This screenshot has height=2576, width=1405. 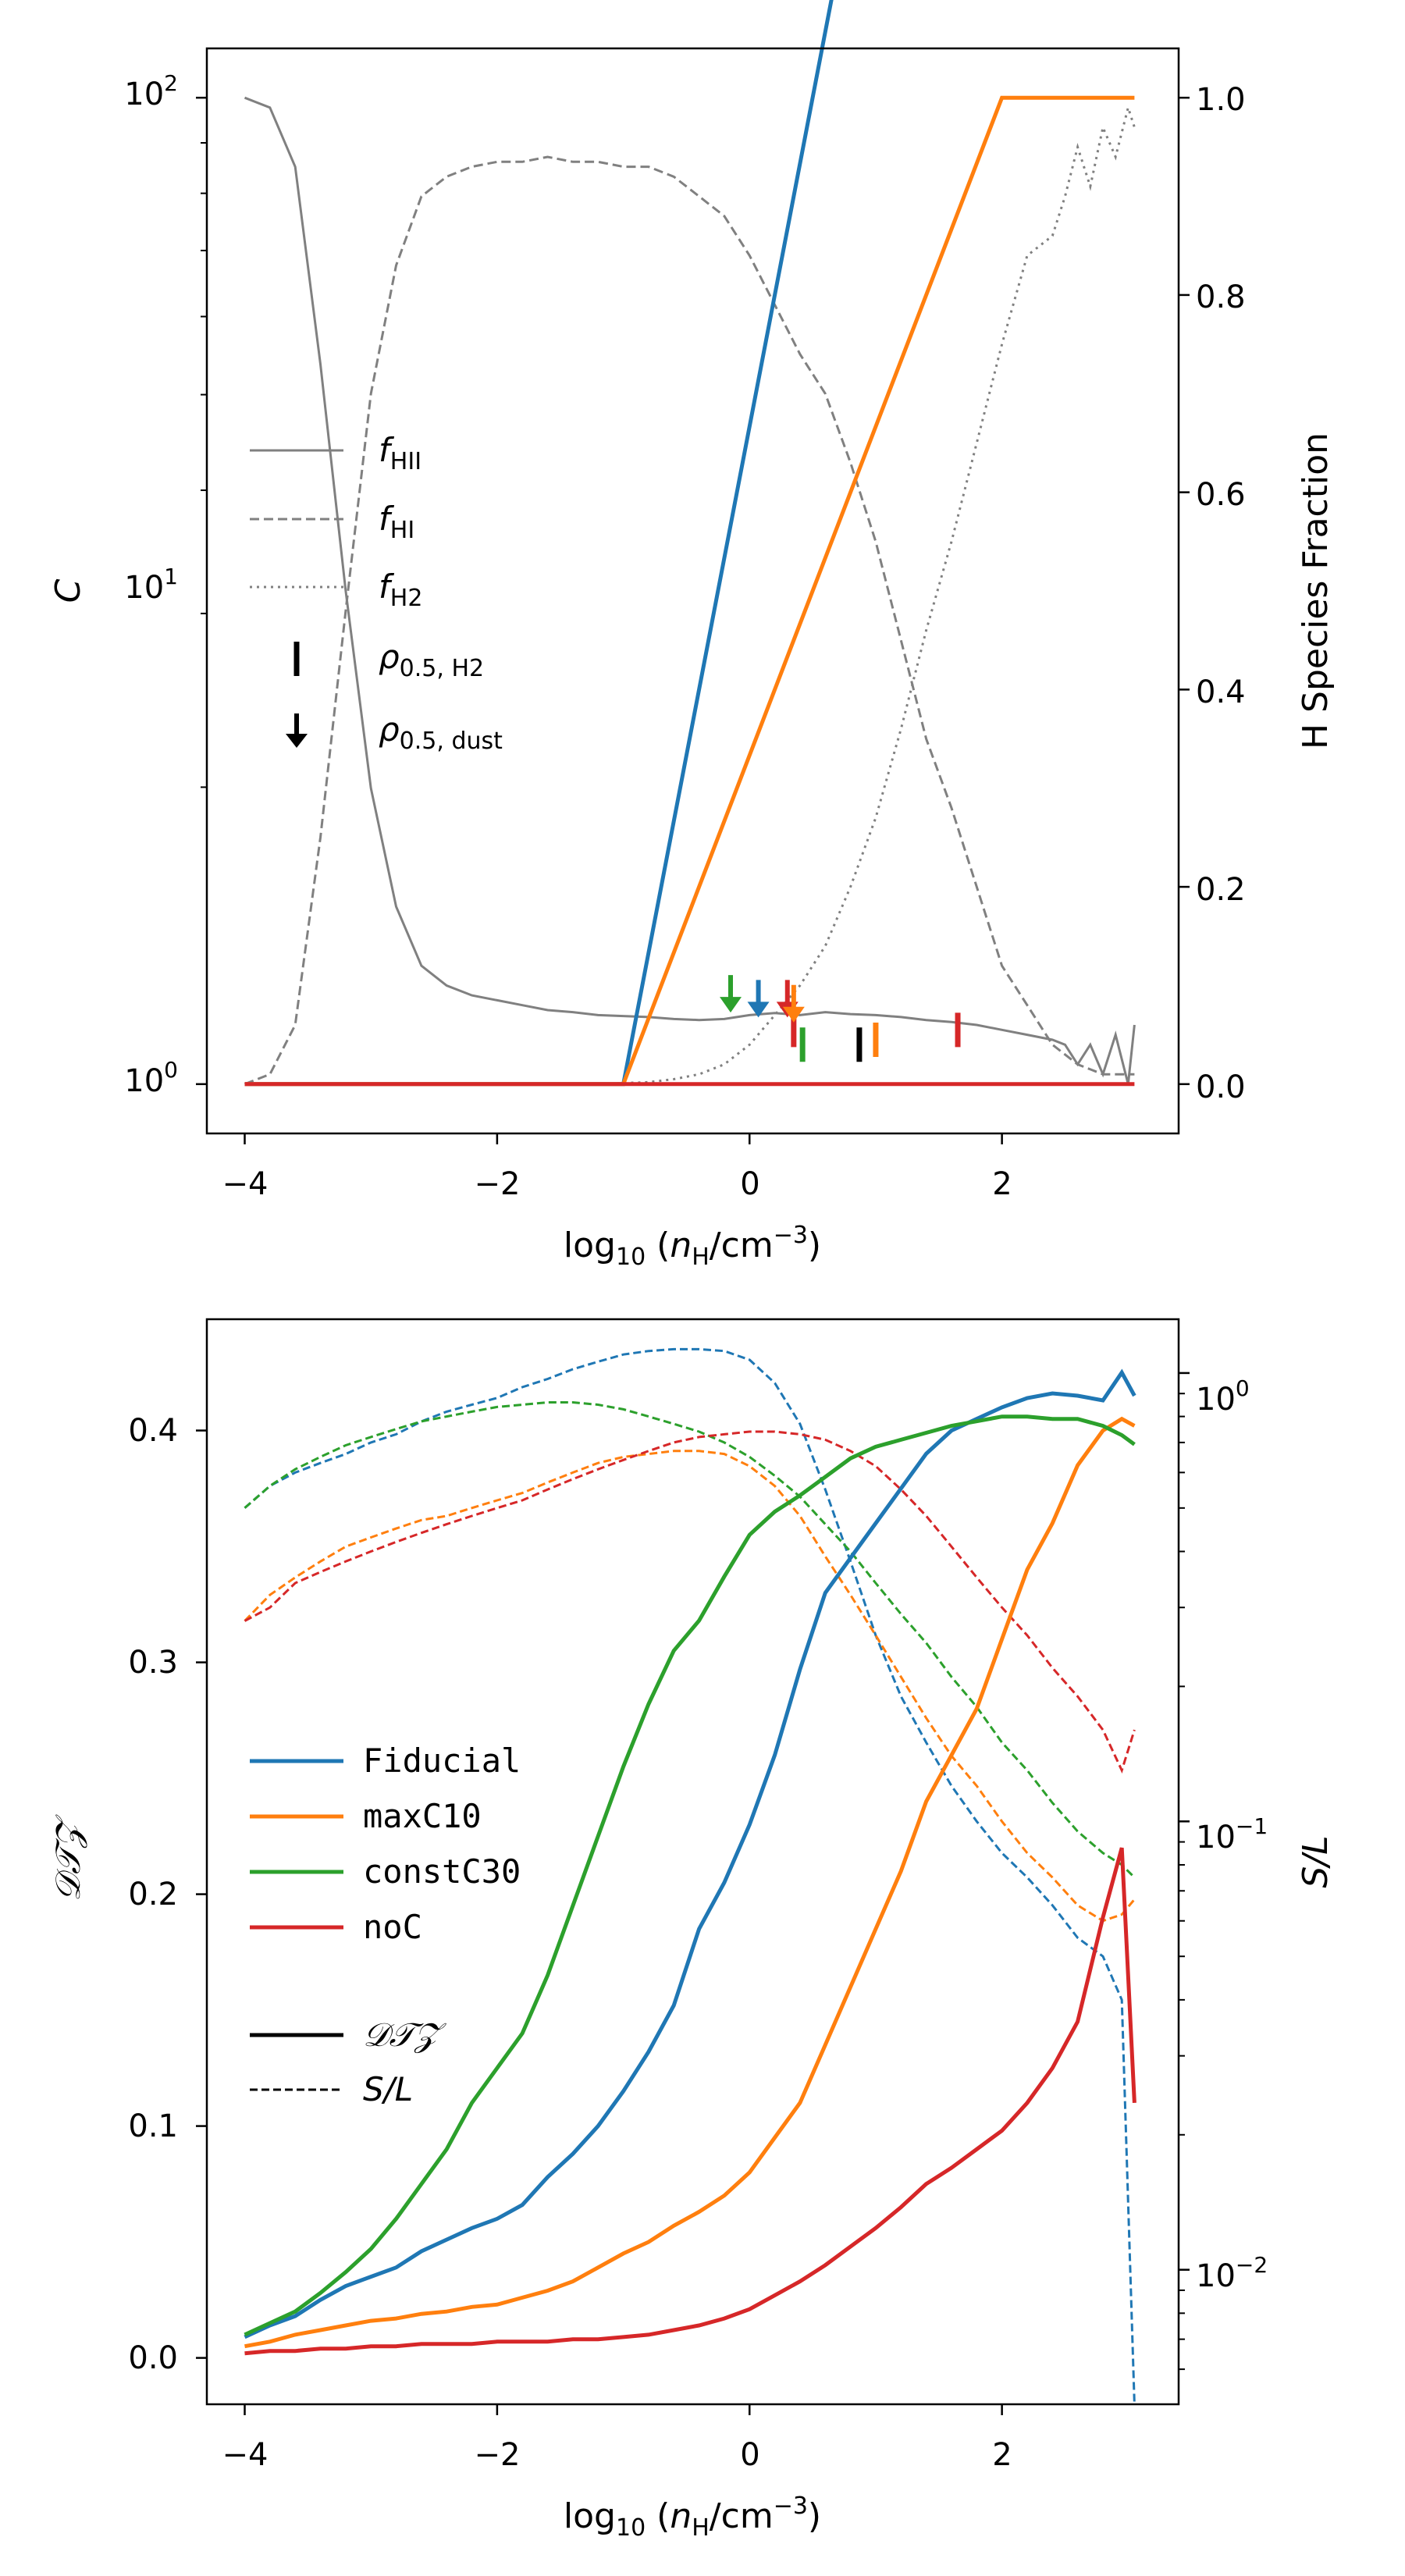 I want to click on bottom-series-sl-noc, so click(x=690, y=1602).